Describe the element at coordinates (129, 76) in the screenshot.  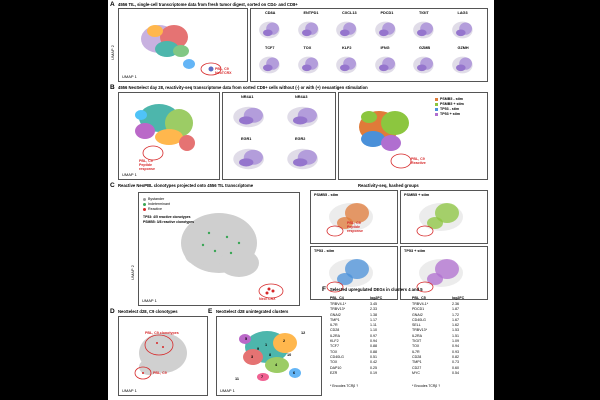
I see `axis-x-a: UMAP 1` at that location.